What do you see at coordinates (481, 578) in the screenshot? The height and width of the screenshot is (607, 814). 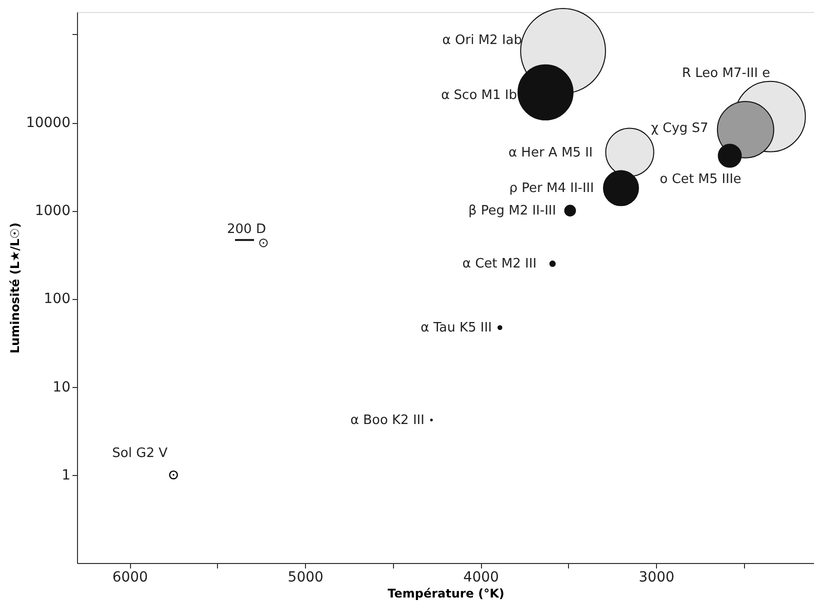 I see `x-tick-label: 4000` at bounding box center [481, 578].